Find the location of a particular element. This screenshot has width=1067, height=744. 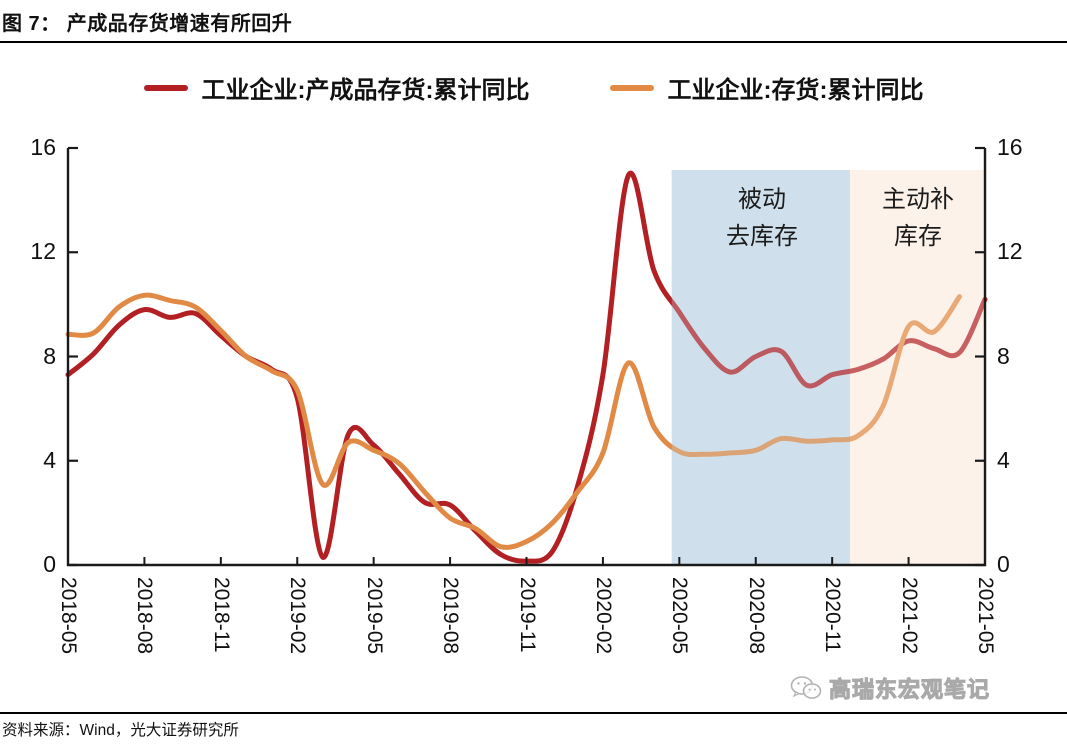

x-axis-label-2019-08: 2019-08 is located at coordinates (451, 616).